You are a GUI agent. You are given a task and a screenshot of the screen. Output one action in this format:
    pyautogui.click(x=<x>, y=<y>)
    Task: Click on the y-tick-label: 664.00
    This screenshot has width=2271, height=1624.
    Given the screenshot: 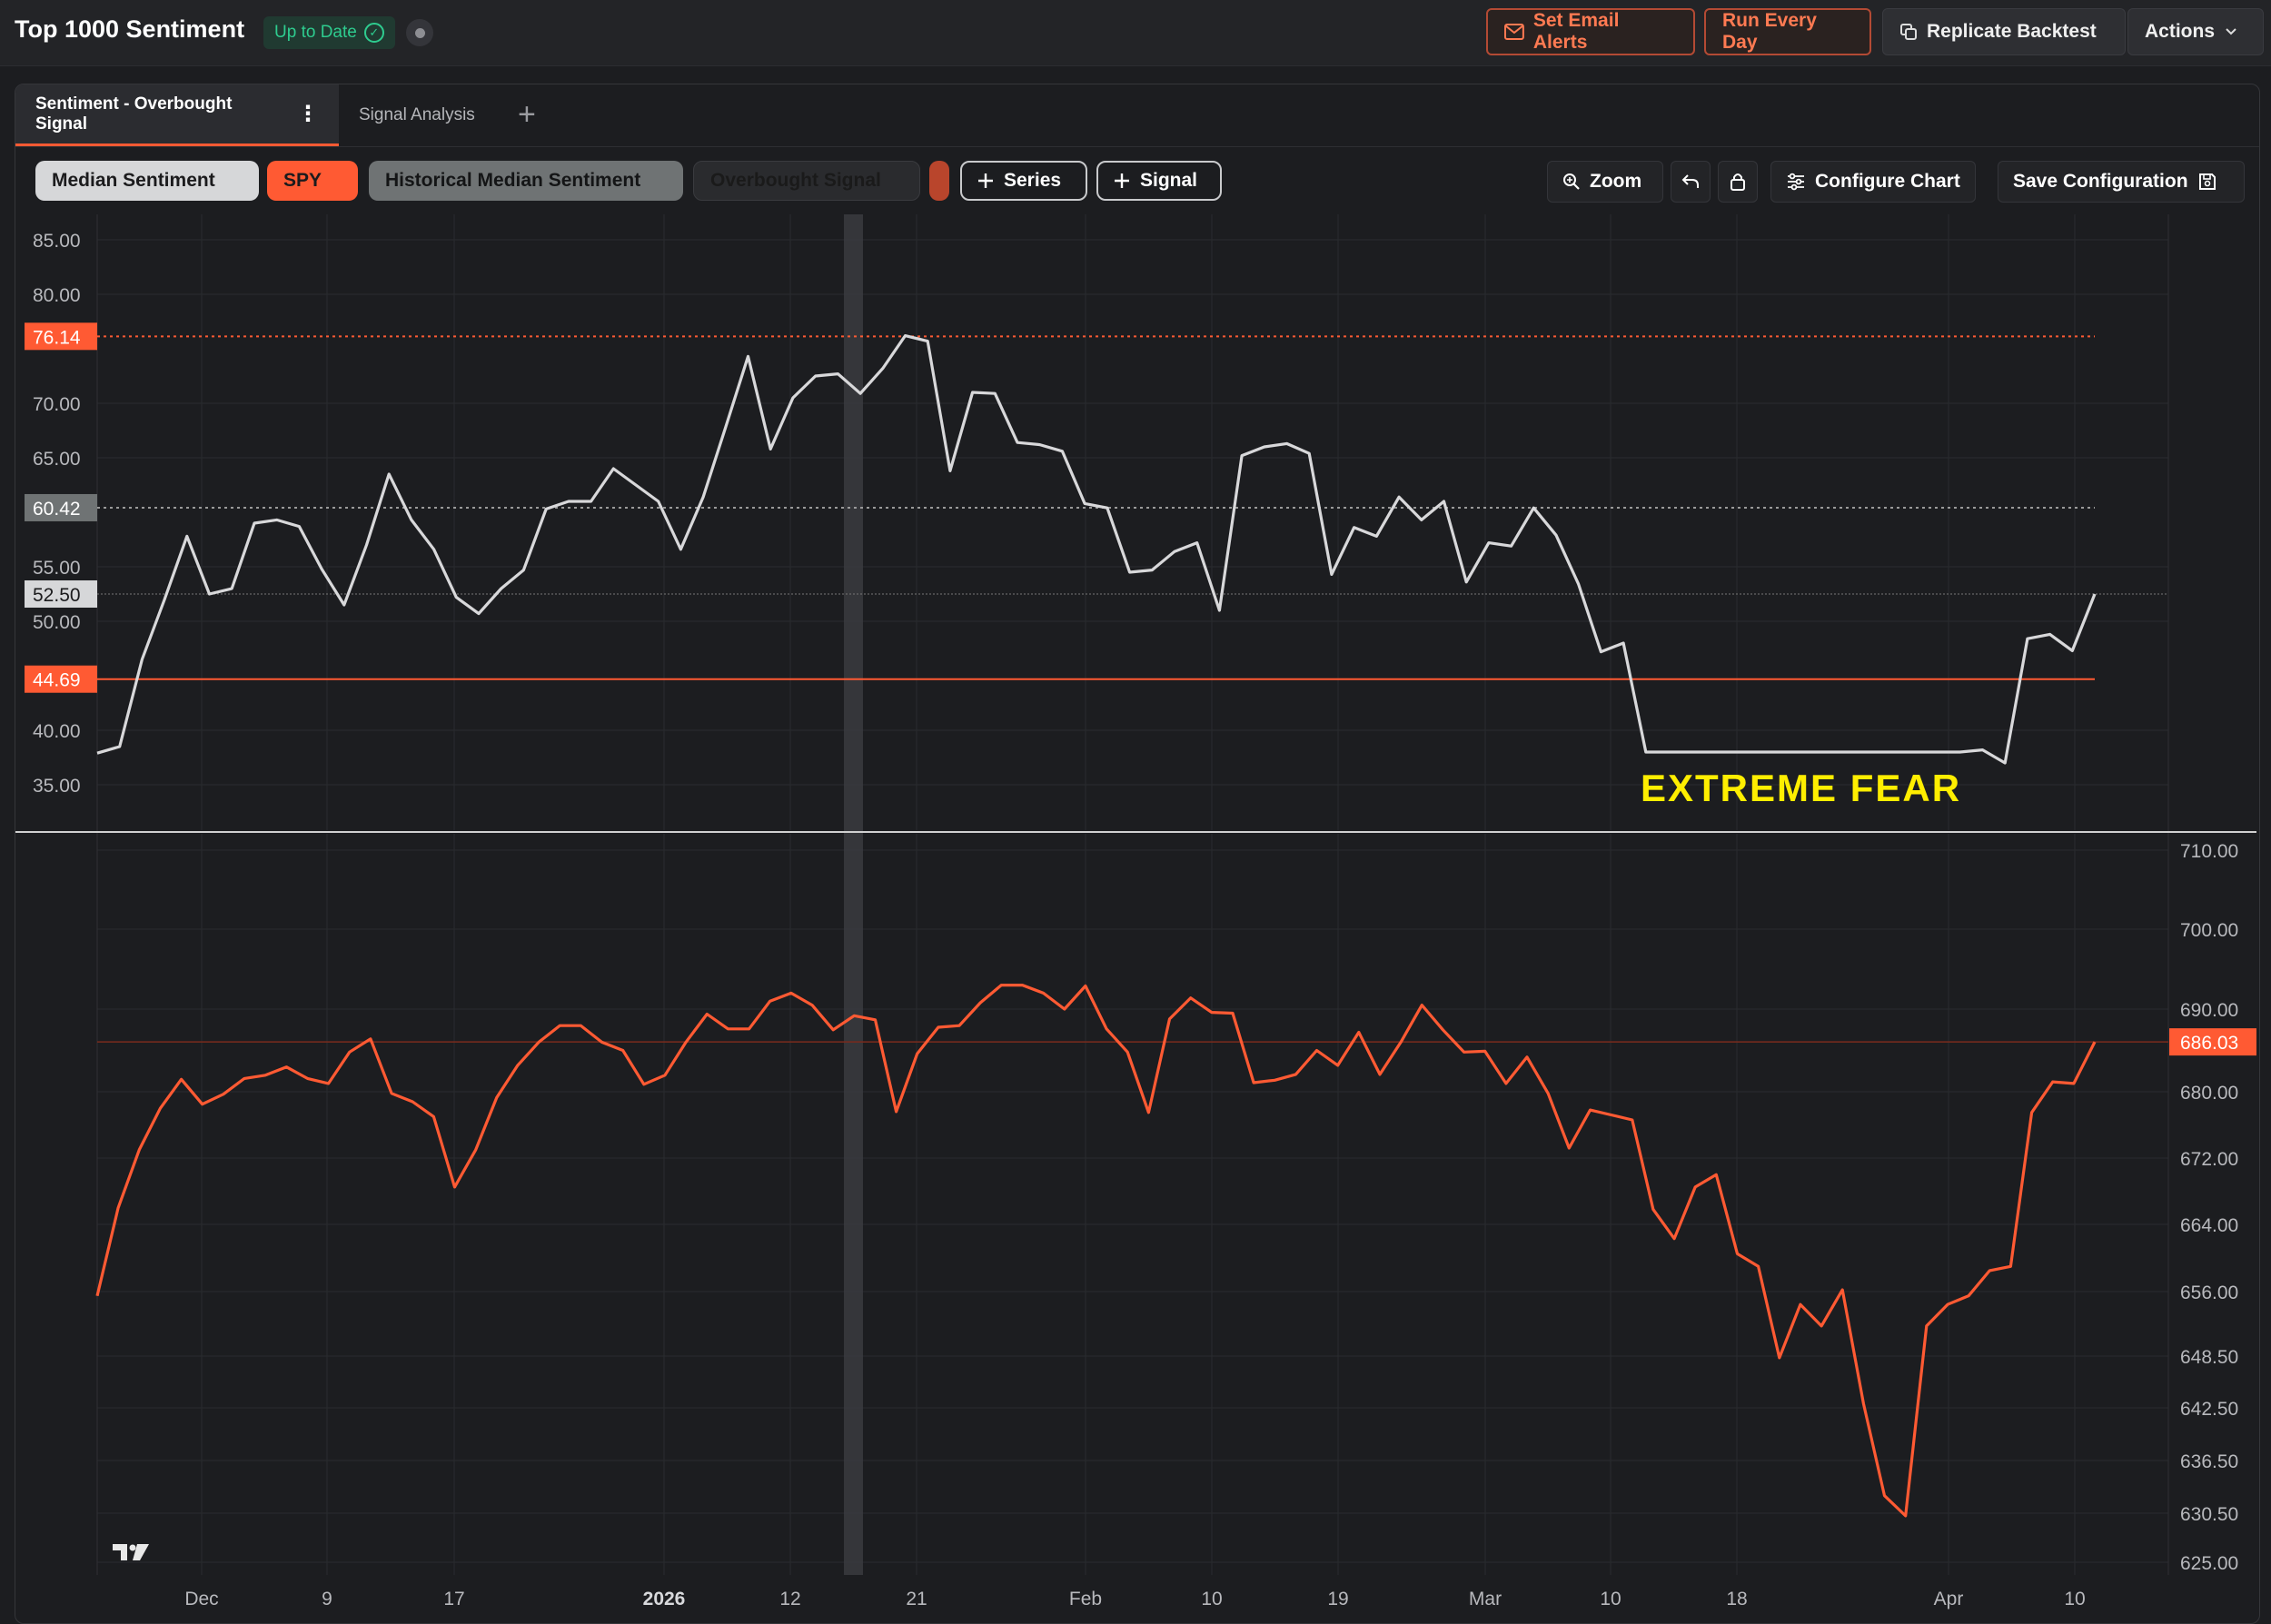 What is the action you would take?
    pyautogui.click(x=2209, y=1225)
    